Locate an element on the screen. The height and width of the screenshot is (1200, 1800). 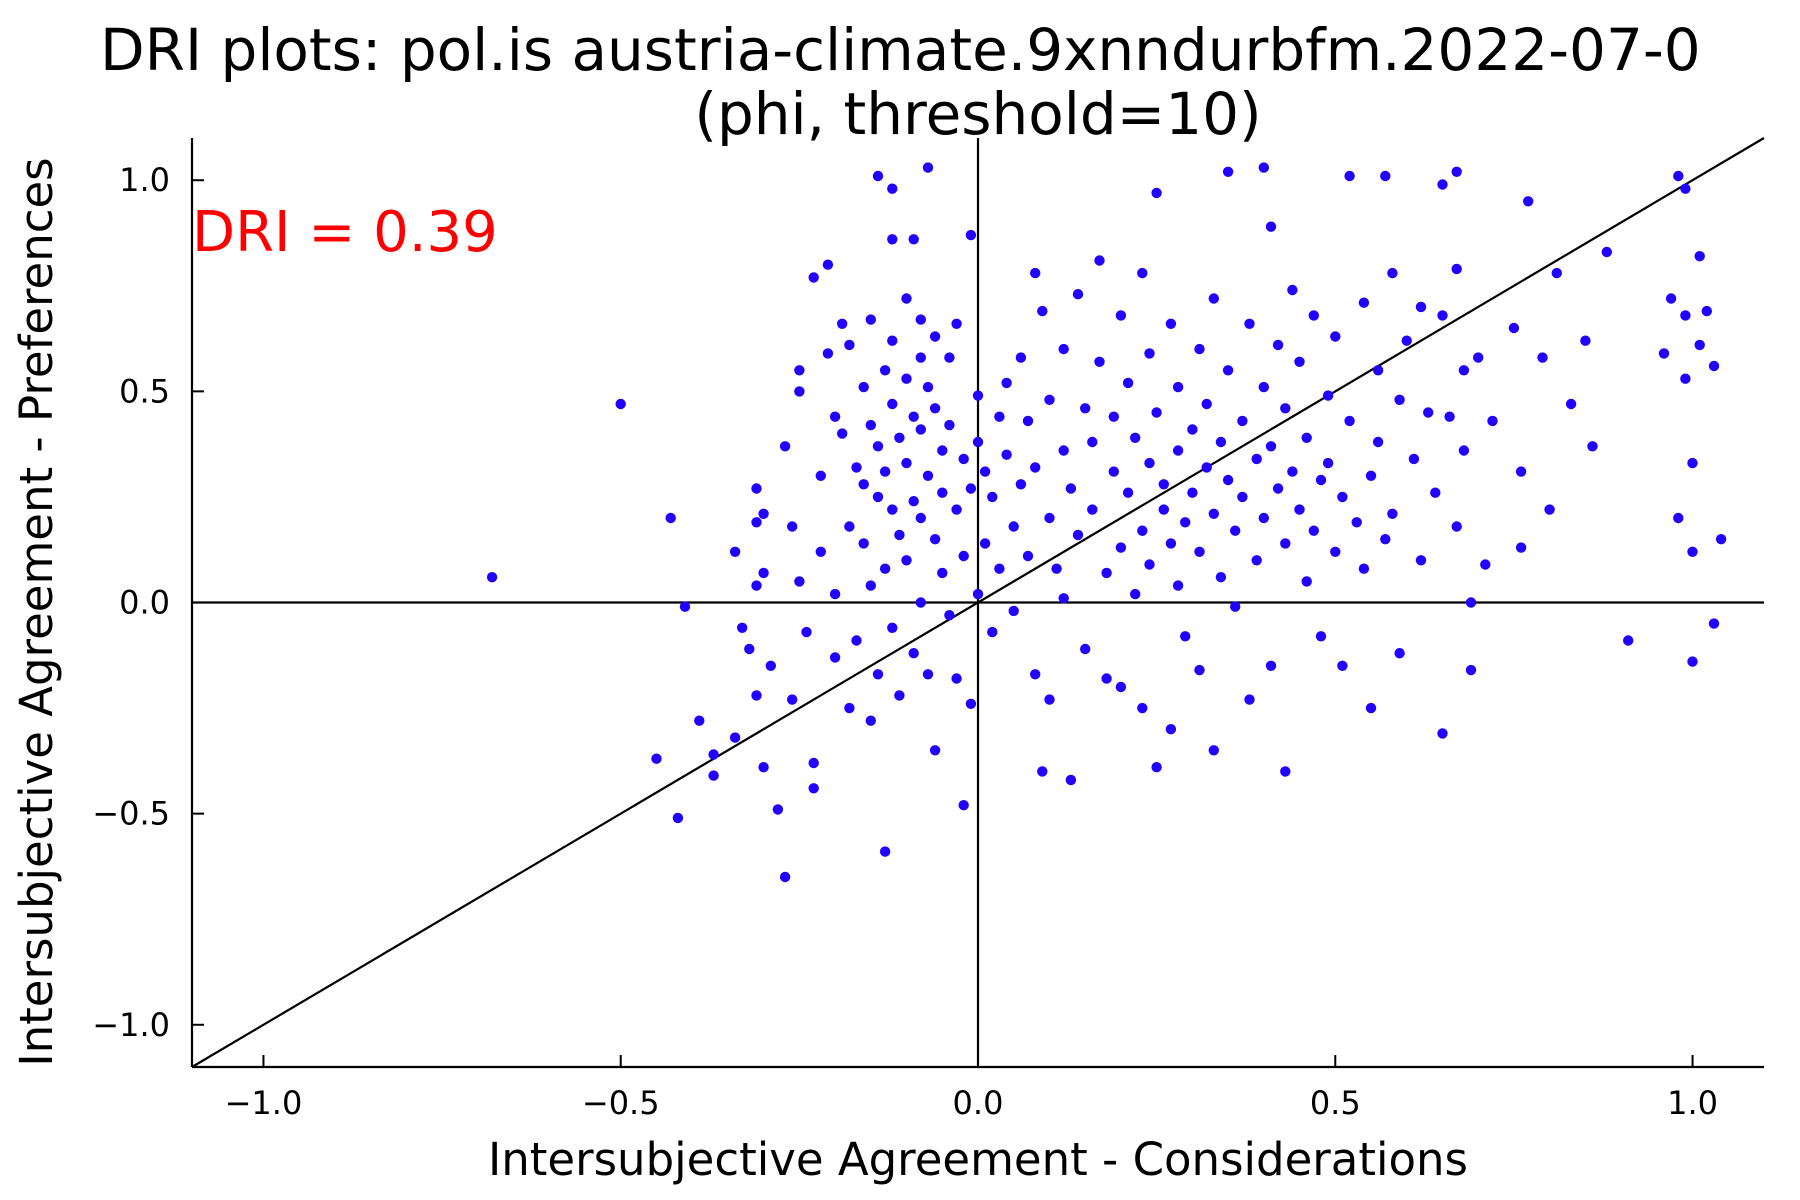
dri-annotation: DRI = 0.39 is located at coordinates (345, 232).